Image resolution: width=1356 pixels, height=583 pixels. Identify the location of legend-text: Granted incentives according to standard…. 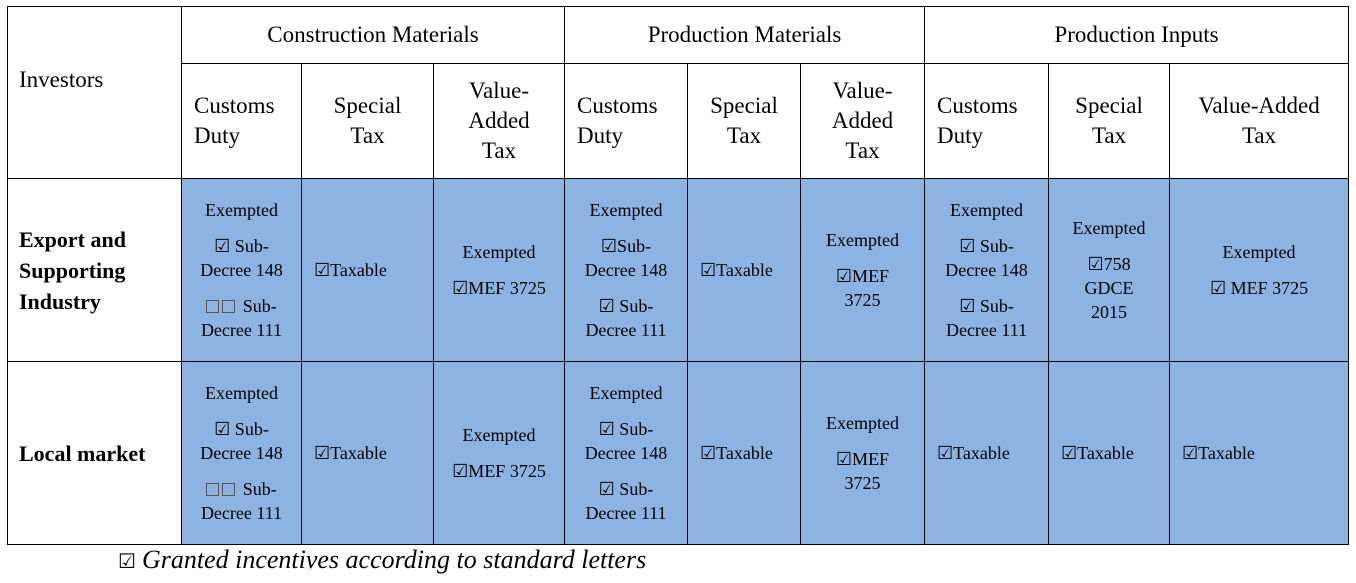
(394, 559).